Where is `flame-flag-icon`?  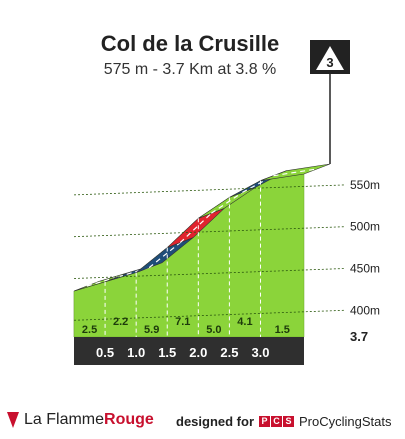 flame-flag-icon is located at coordinates (13, 420).